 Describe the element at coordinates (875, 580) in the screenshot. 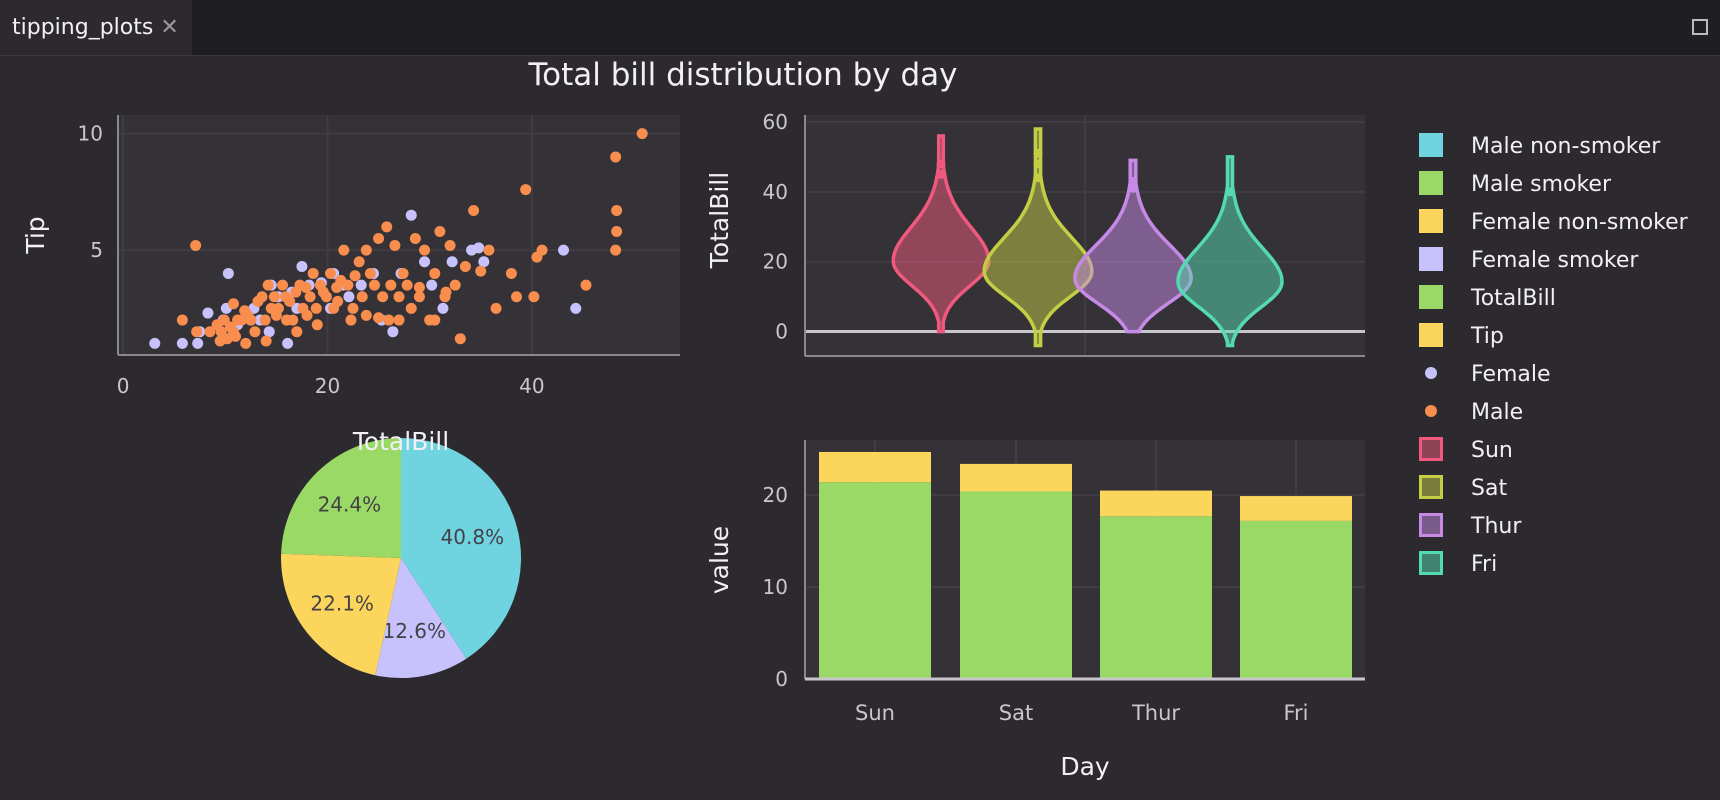

I see `bar-sun-totalbill` at that location.